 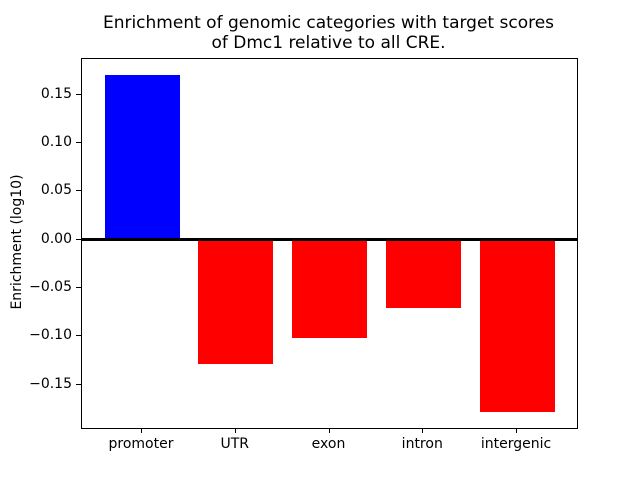 What do you see at coordinates (329, 240) in the screenshot?
I see `zero-line` at bounding box center [329, 240].